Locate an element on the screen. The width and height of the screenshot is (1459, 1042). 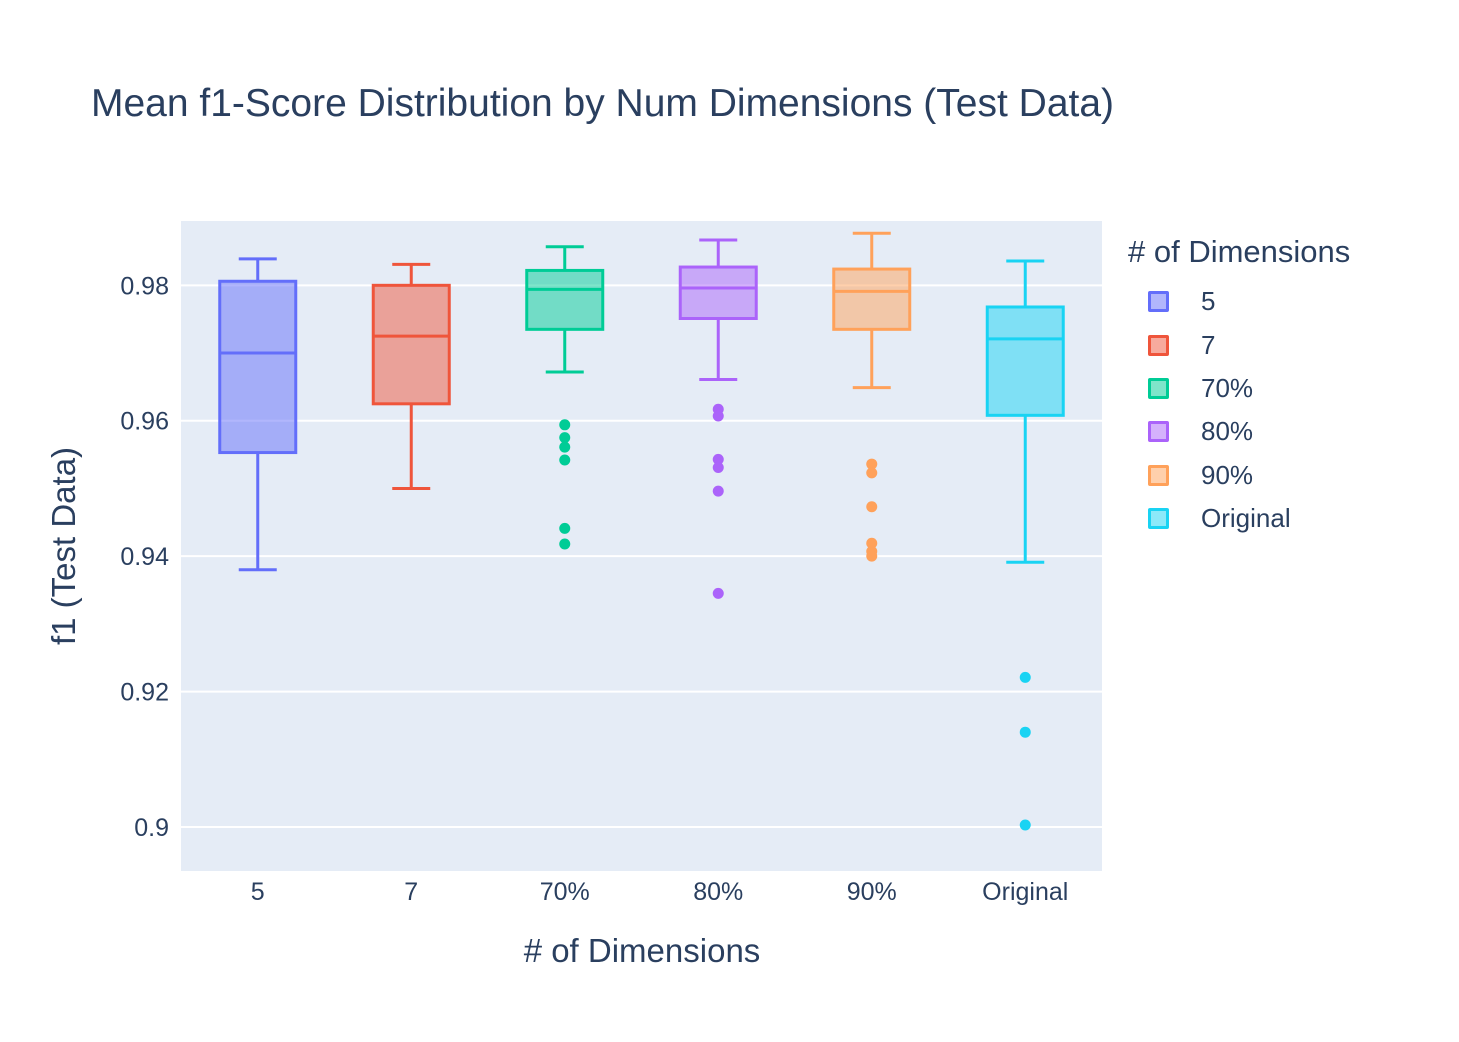
legend: # of Dimensions 5 7 70% 80% 90% Original is located at coordinates (1239, 387).